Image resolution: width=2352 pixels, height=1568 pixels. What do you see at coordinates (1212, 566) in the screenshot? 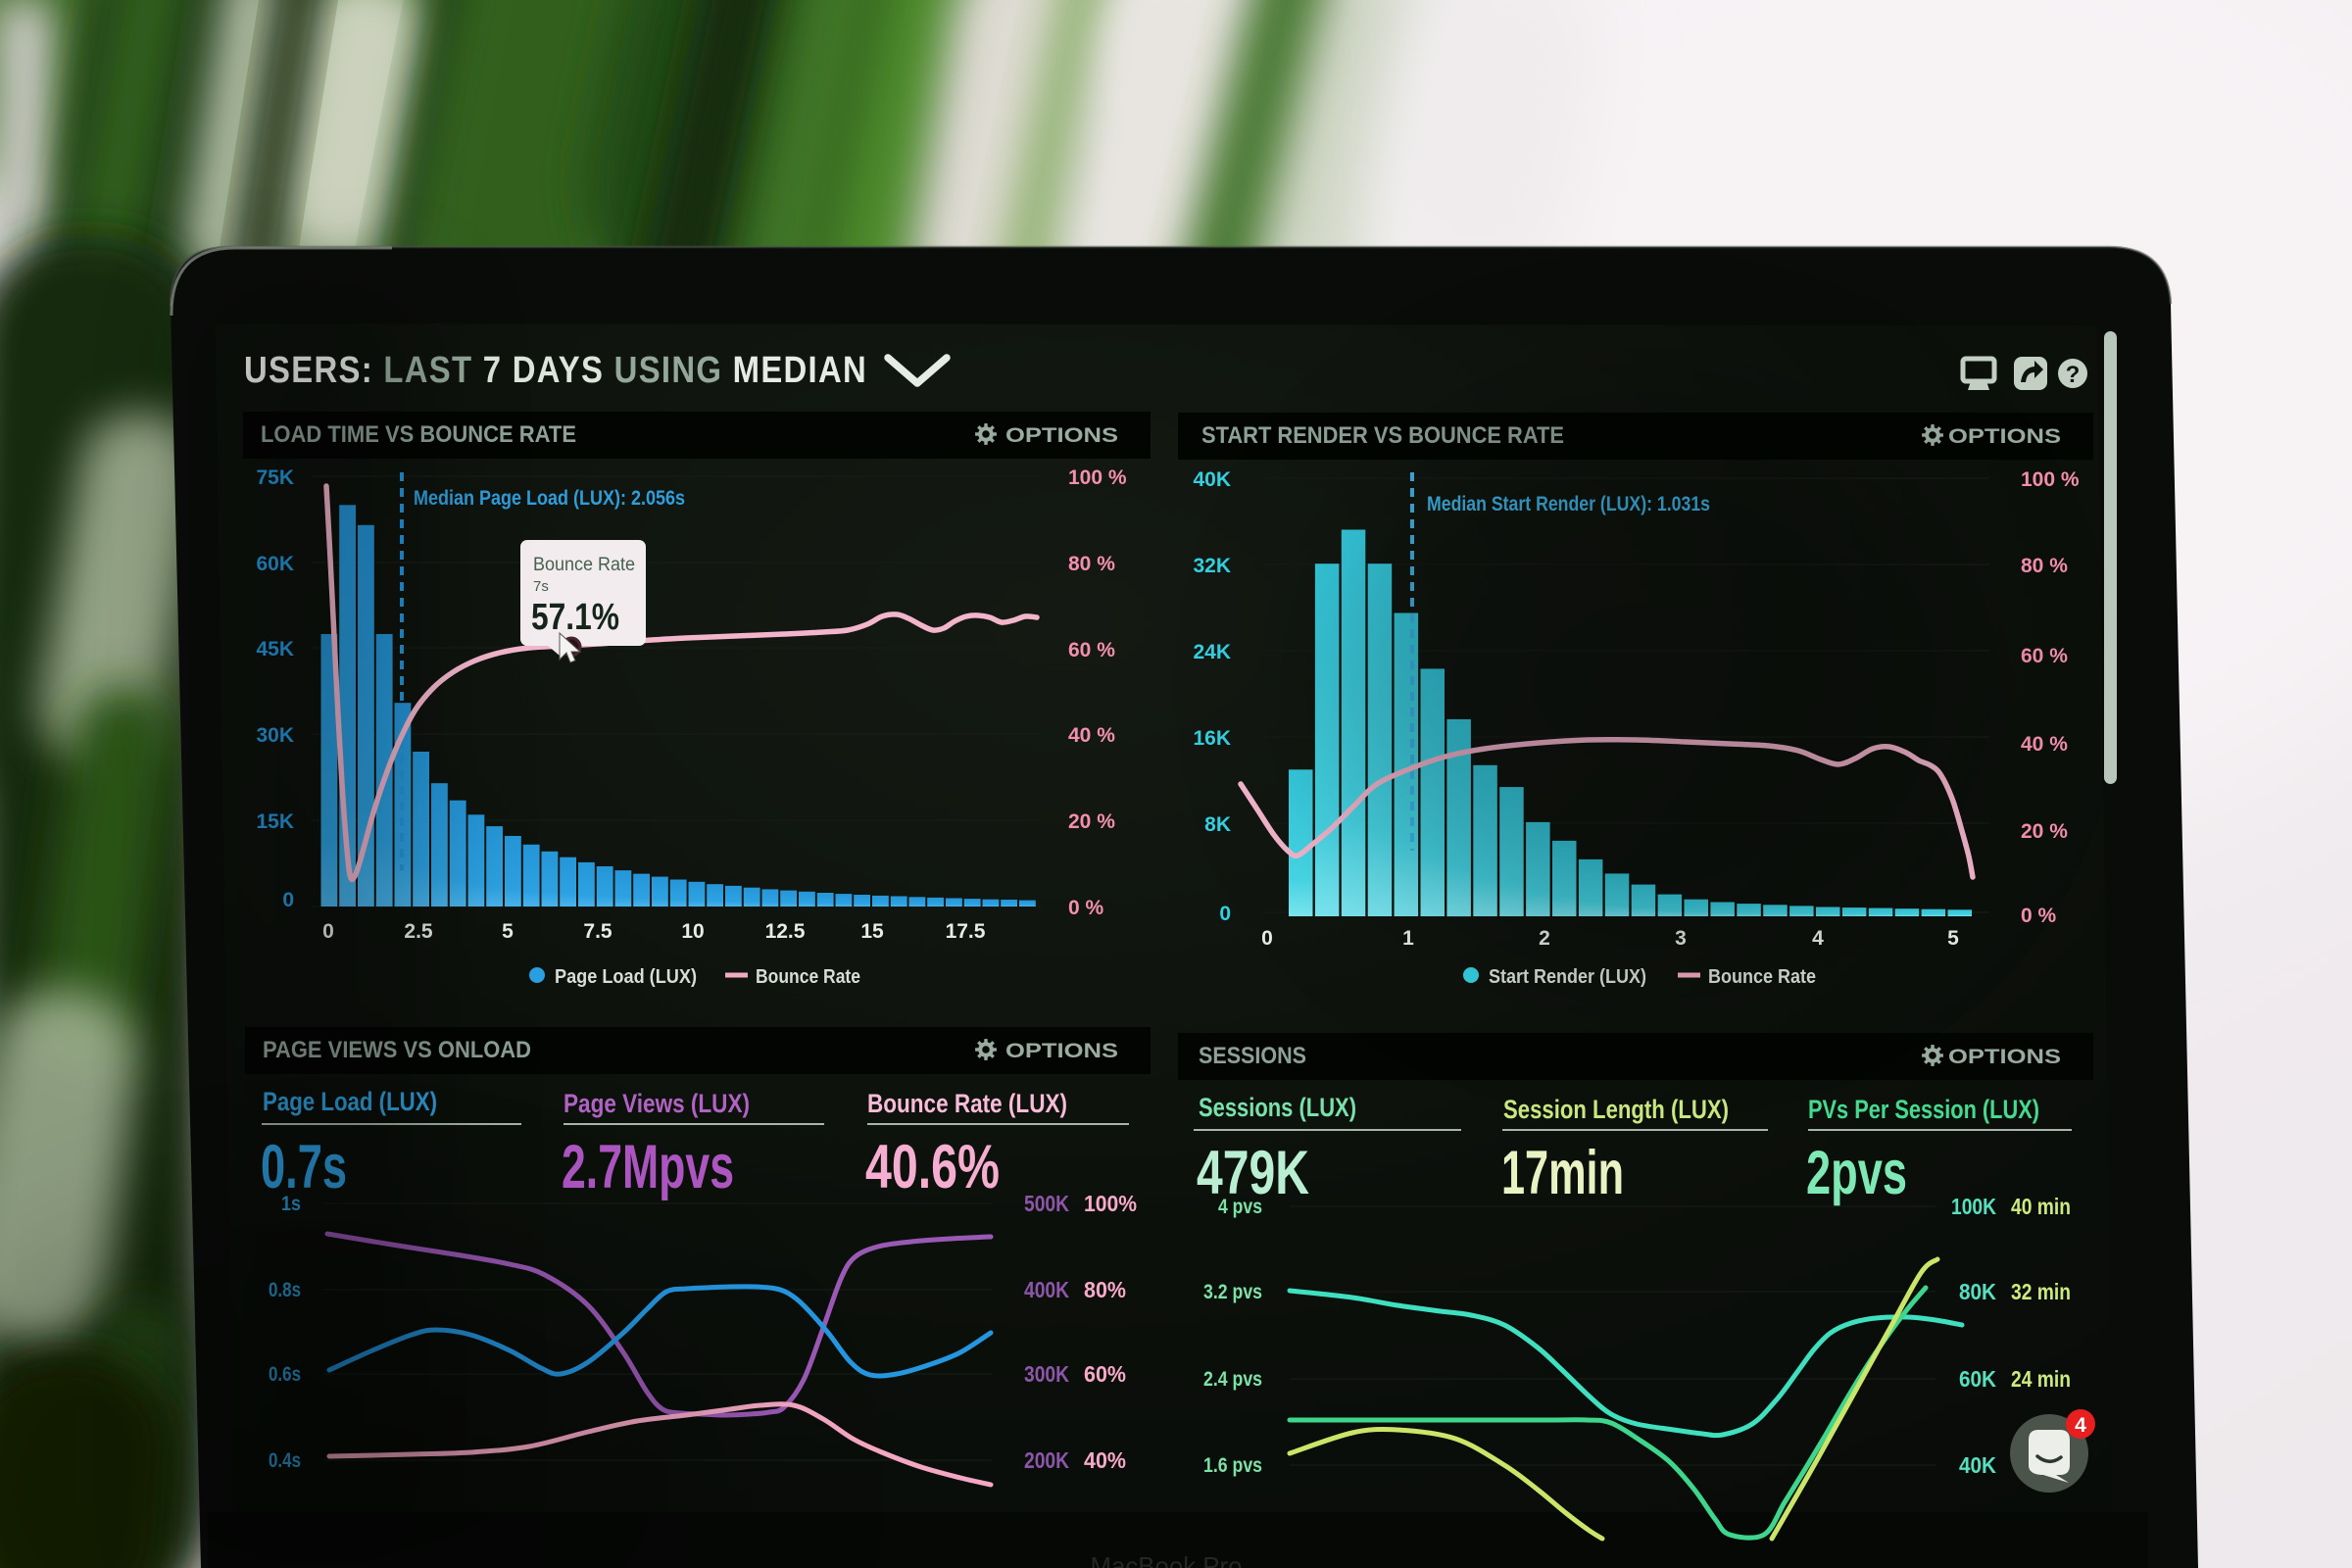
I see `svg-text: 32K` at bounding box center [1212, 566].